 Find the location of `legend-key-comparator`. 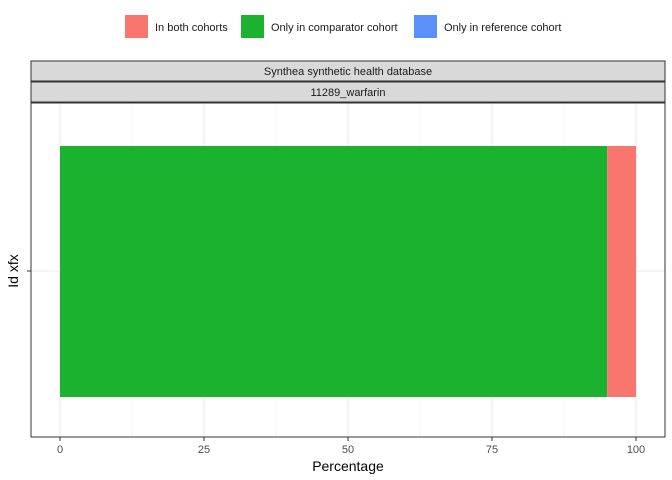

legend-key-comparator is located at coordinates (252, 26).